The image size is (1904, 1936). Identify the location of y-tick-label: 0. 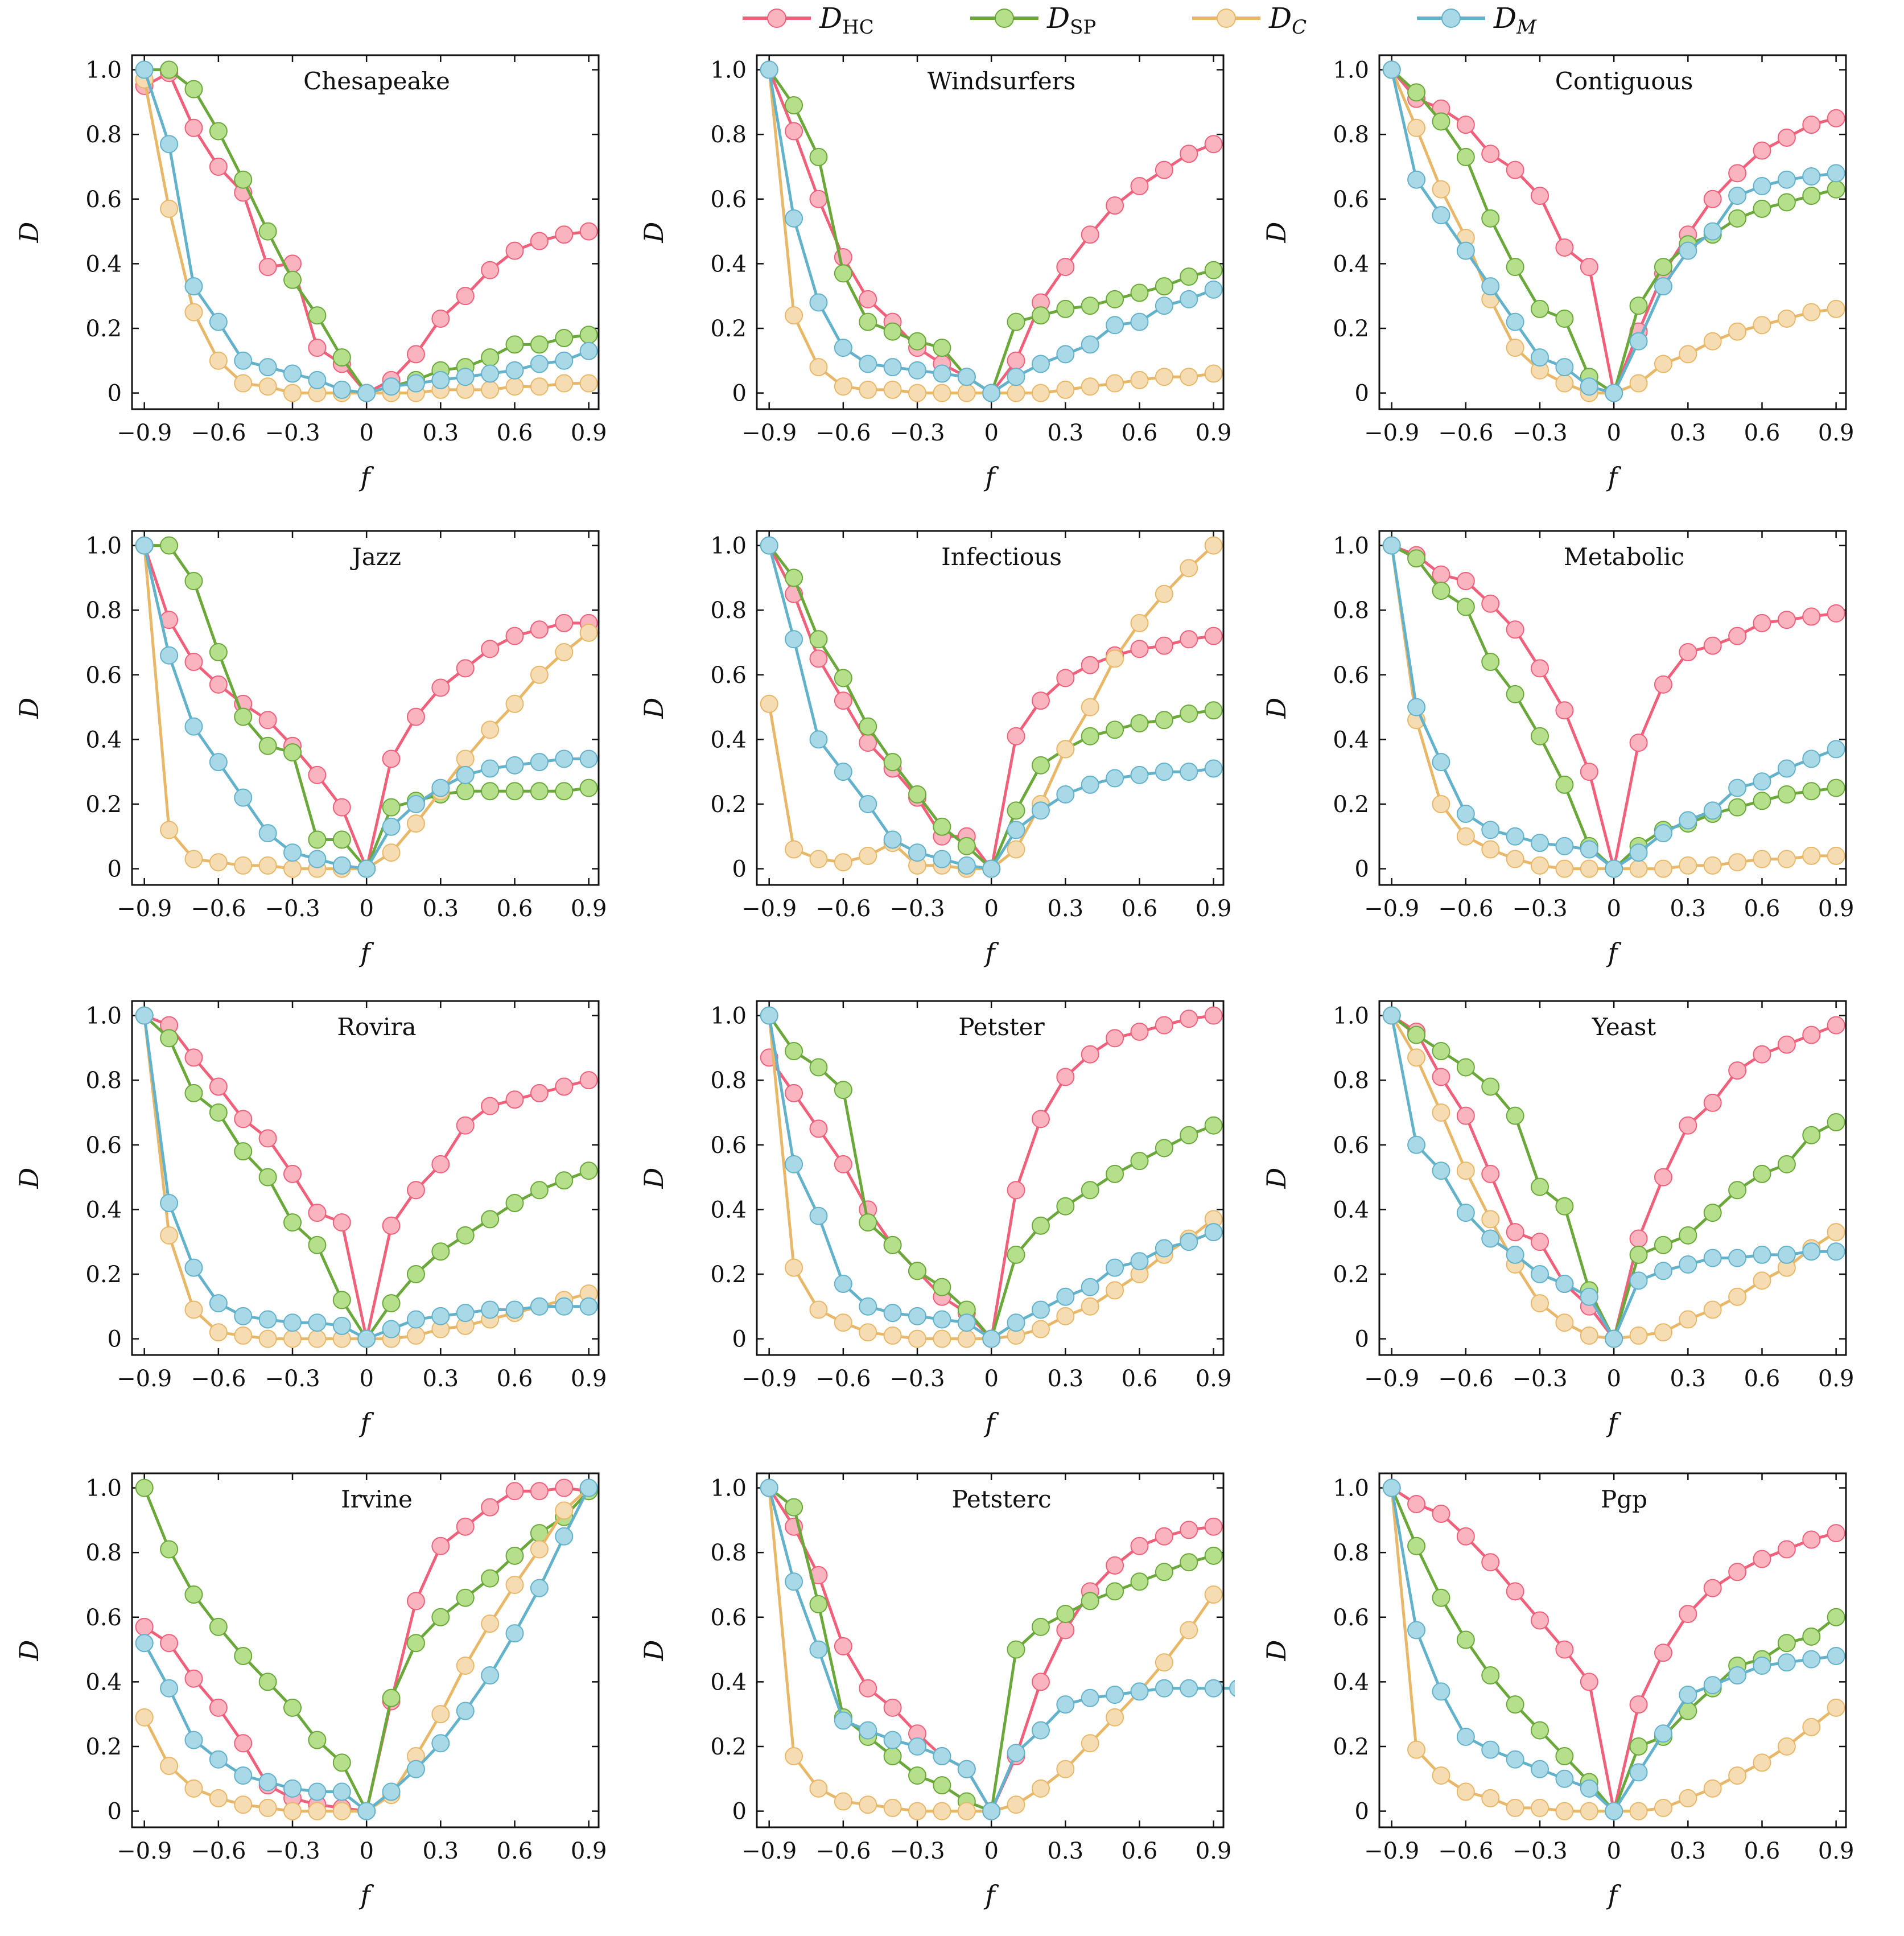
(115, 1812).